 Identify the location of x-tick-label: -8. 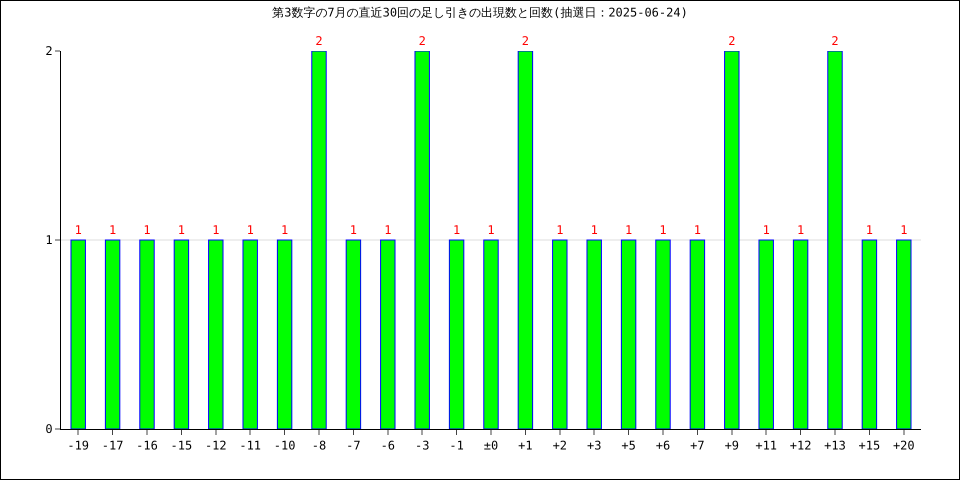
(319, 445).